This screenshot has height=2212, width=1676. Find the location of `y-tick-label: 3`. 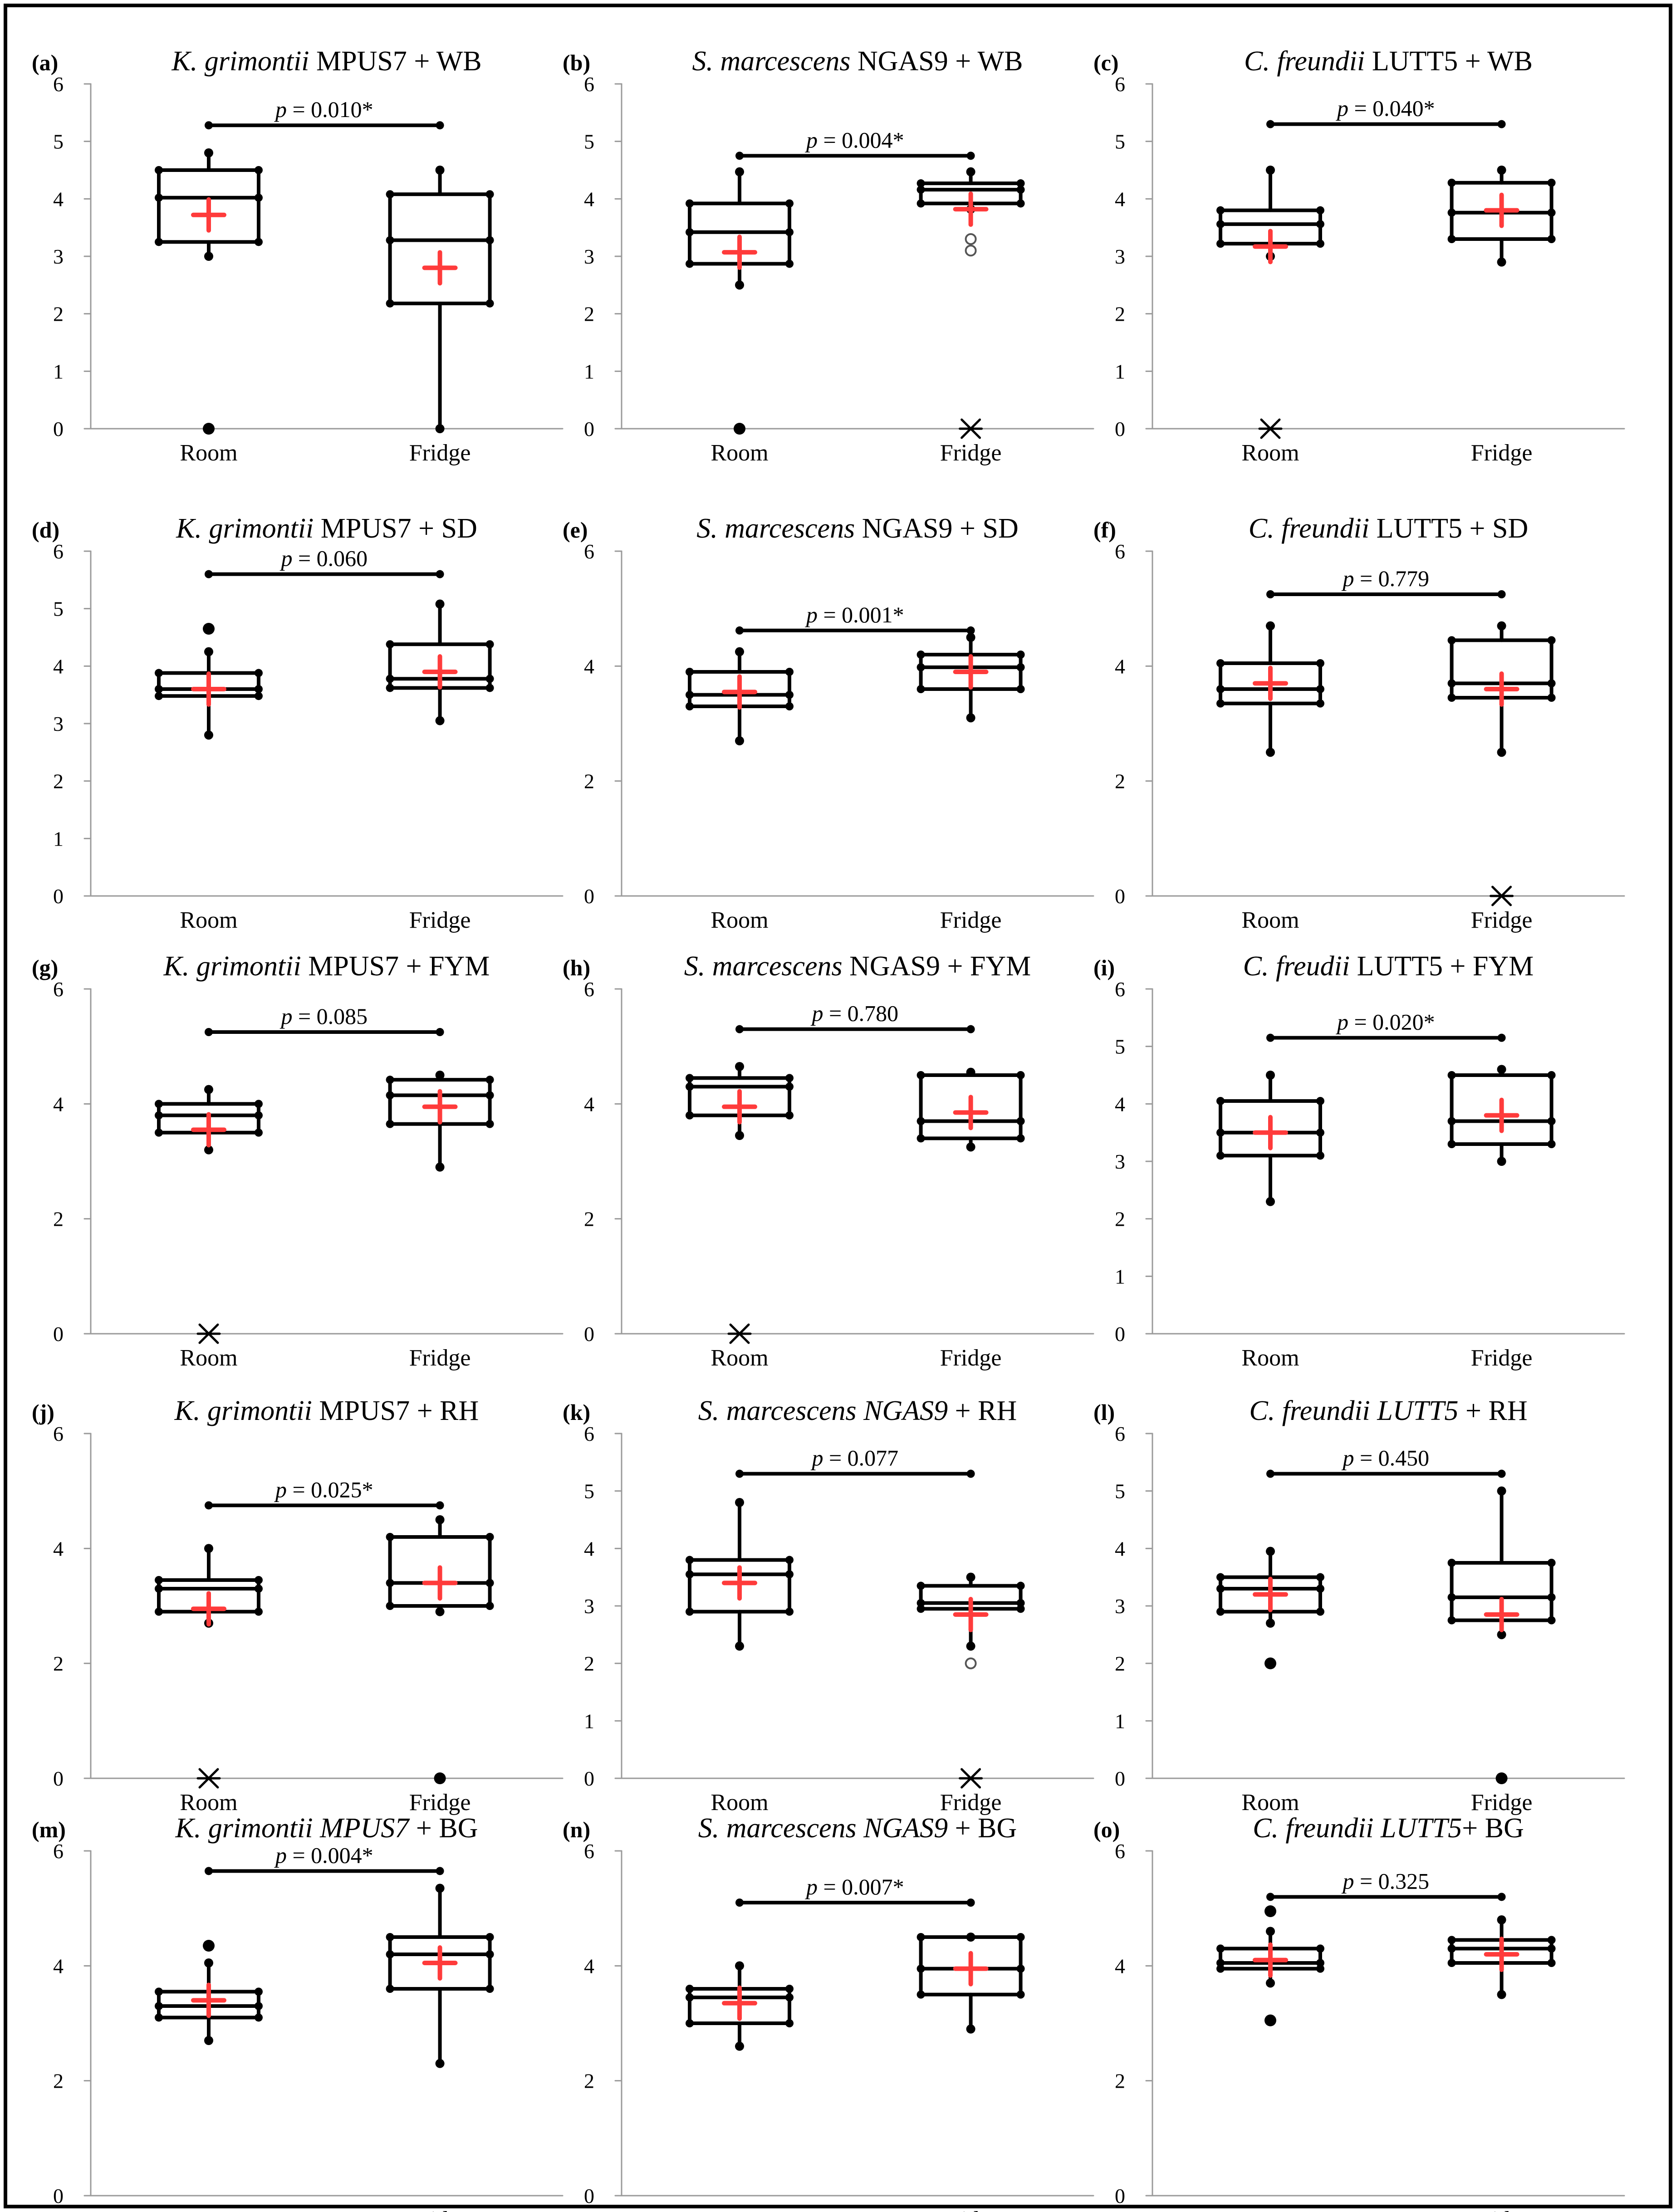

y-tick-label: 3 is located at coordinates (59, 723).